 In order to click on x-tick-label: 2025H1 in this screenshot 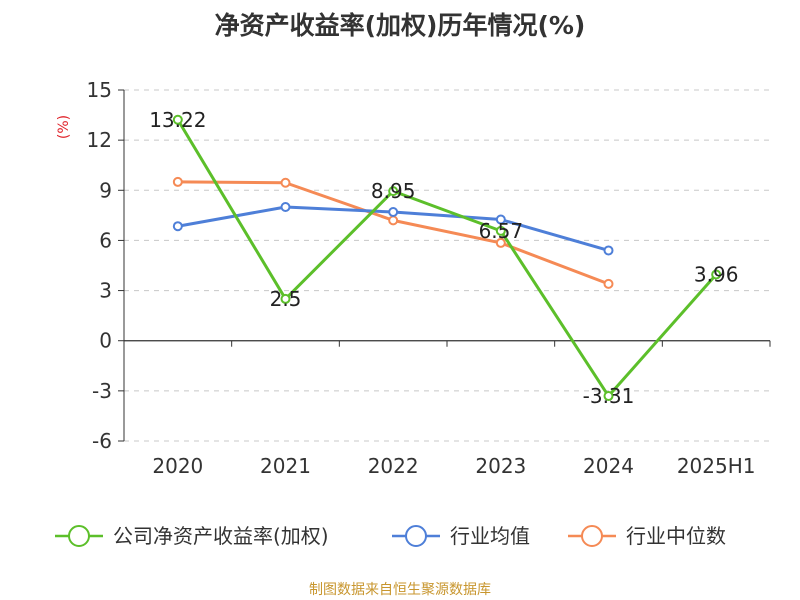, I will do `click(716, 466)`.